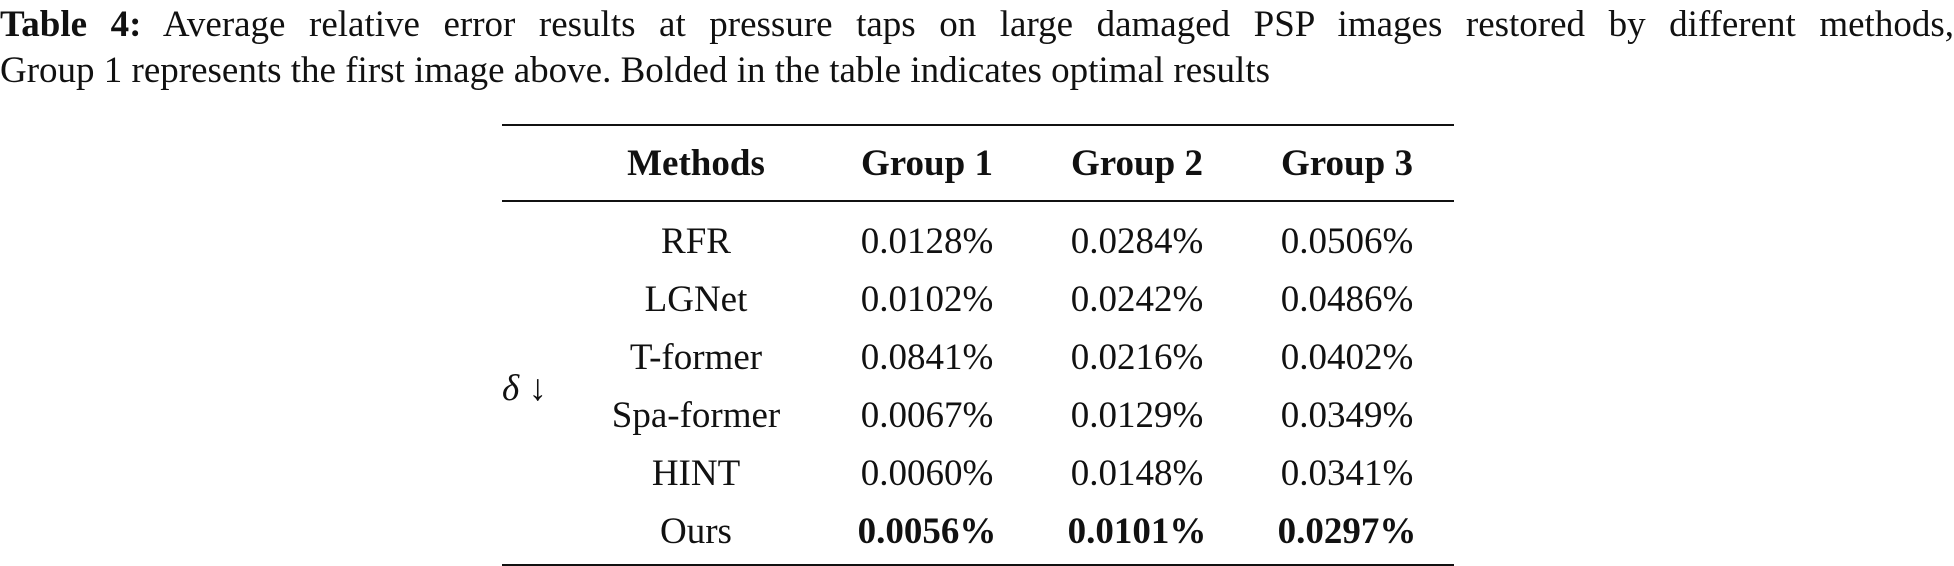 This screenshot has height=566, width=1954. What do you see at coordinates (1347, 473) in the screenshot?
I see `value-cell-group-3: 0.0341%` at bounding box center [1347, 473].